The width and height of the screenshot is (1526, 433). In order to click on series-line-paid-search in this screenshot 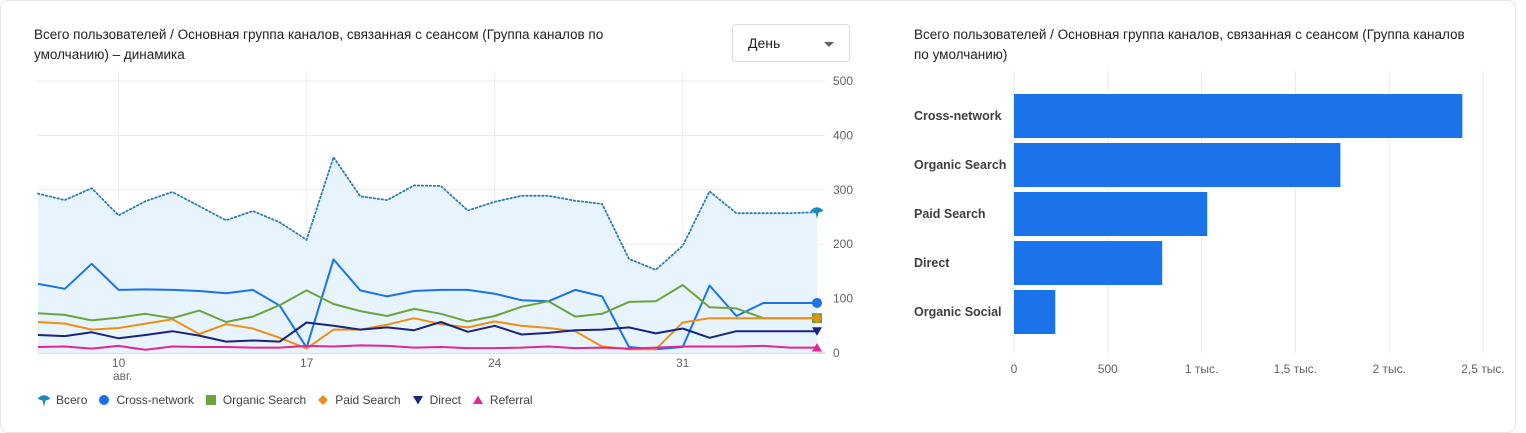, I will do `click(427, 334)`.